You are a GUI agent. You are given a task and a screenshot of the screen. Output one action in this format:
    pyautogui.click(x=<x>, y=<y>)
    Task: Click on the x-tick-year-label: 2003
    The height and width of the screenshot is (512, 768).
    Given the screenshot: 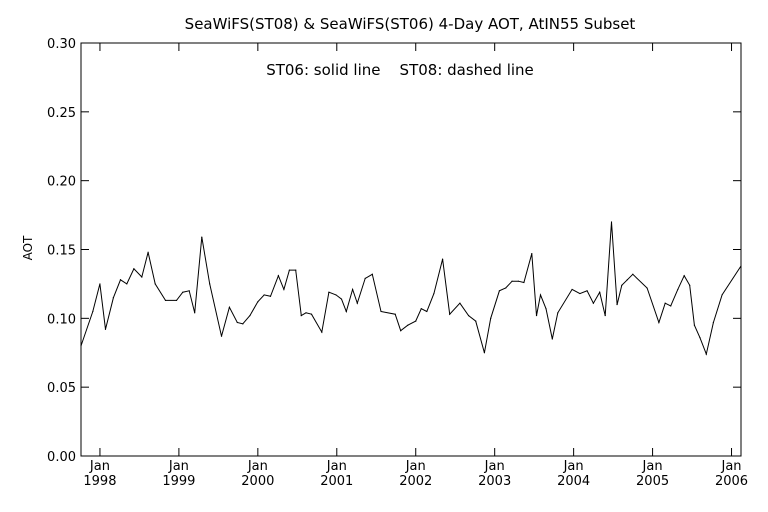 What is the action you would take?
    pyautogui.click(x=494, y=481)
    